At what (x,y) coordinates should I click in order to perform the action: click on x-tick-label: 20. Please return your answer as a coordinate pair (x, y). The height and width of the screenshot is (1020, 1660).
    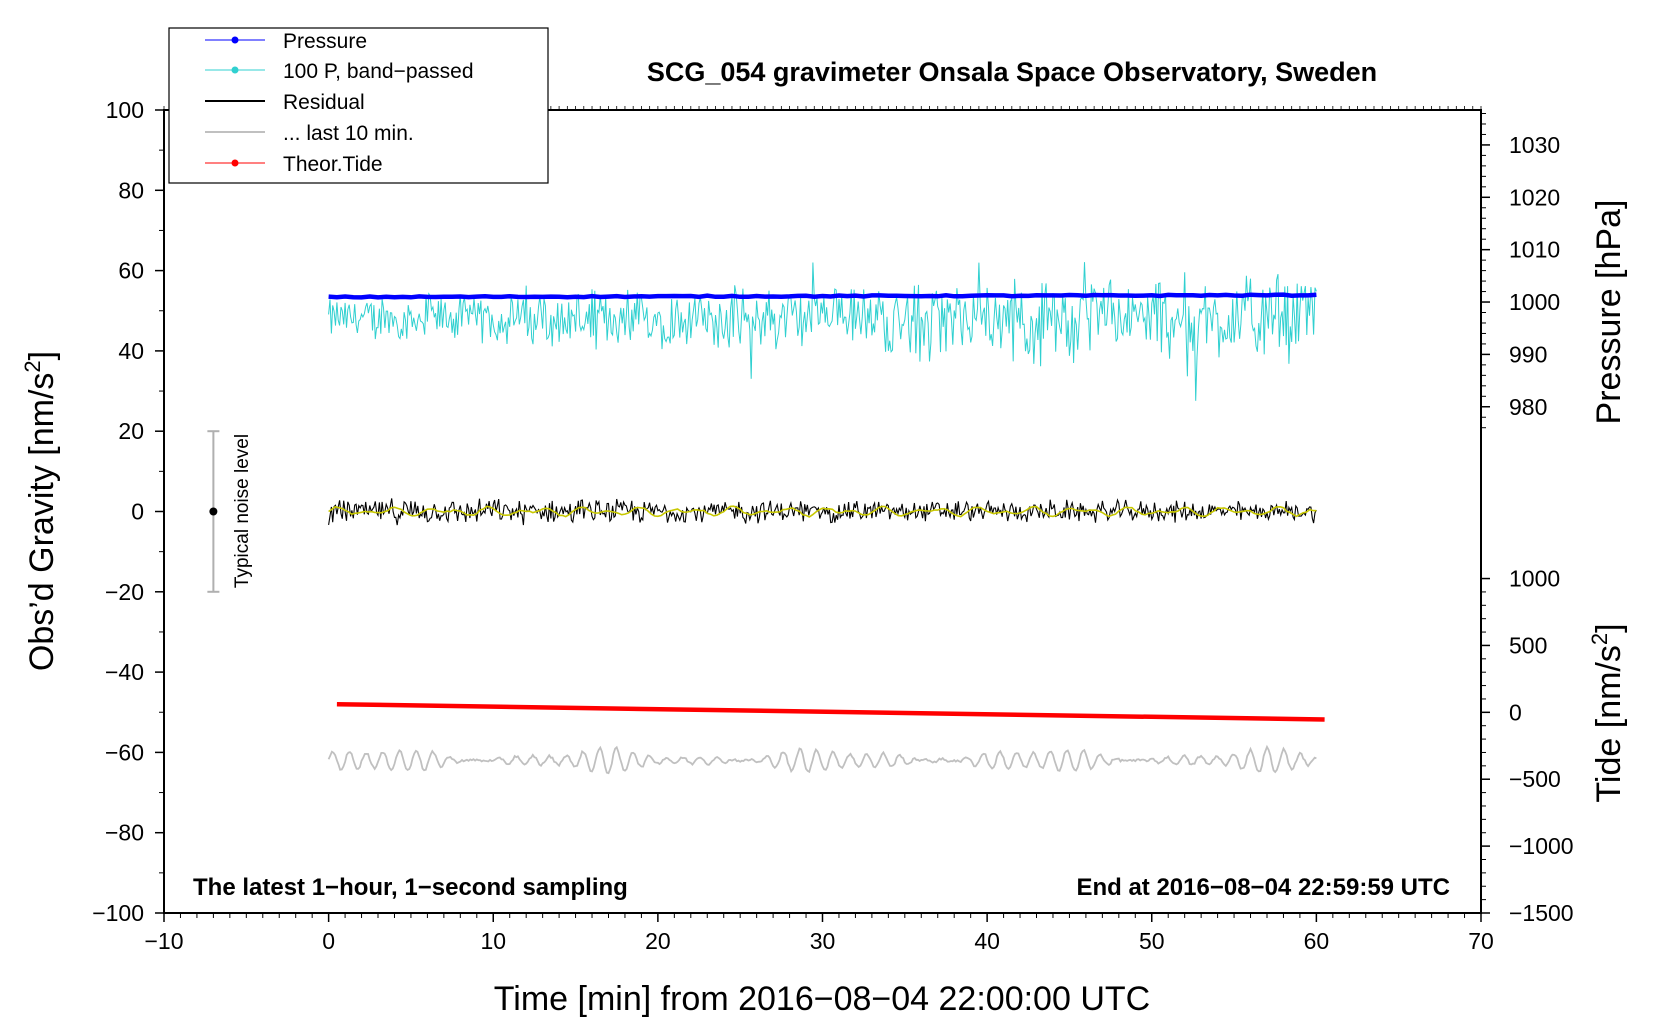
    Looking at the image, I should click on (658, 941).